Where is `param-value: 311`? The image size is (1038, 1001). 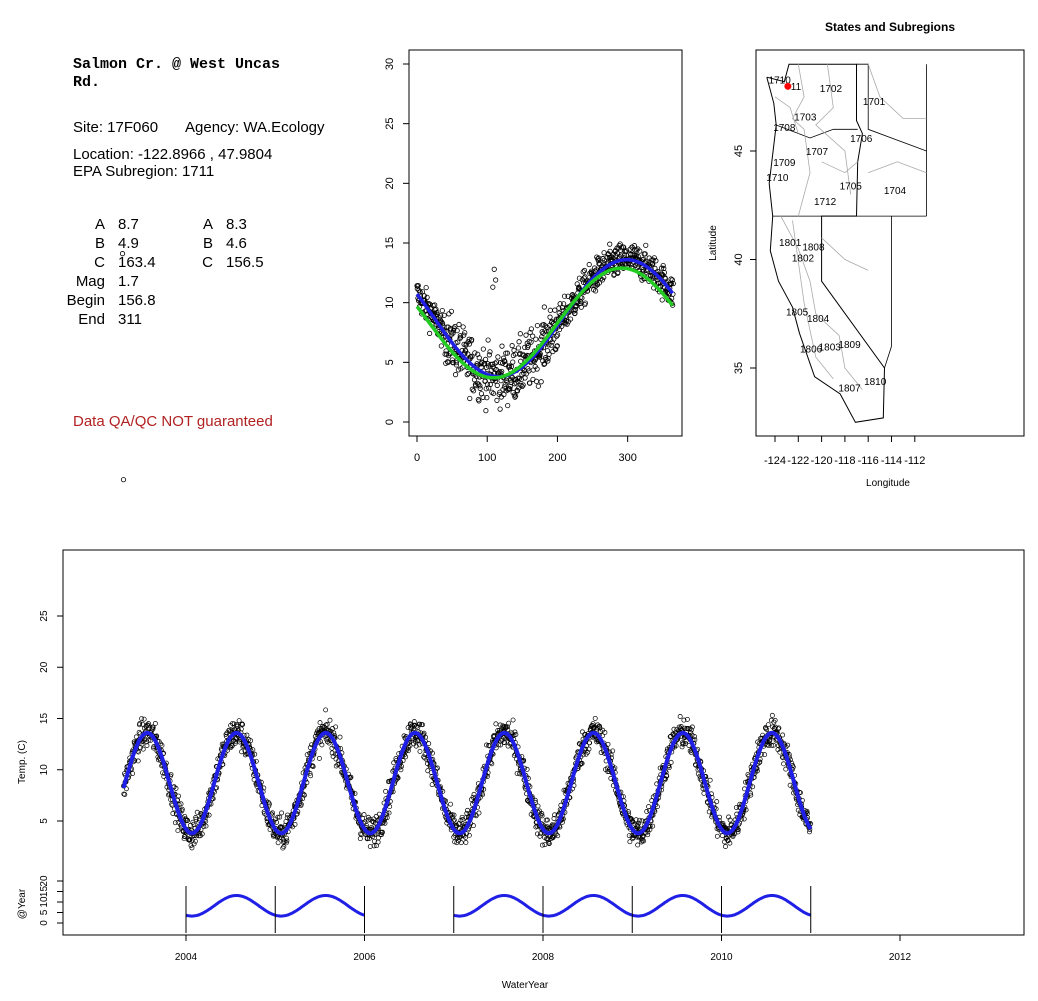 param-value: 311 is located at coordinates (130, 319).